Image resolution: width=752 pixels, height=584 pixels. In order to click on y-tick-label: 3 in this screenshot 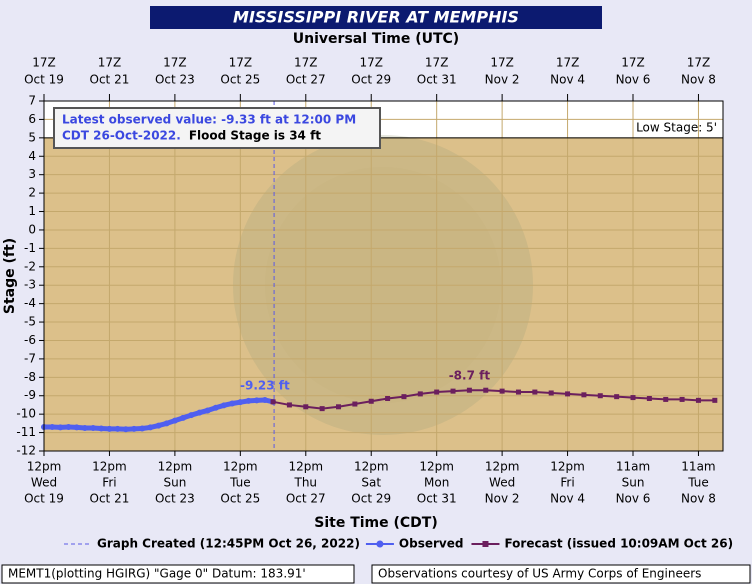, I will do `click(32, 174)`.